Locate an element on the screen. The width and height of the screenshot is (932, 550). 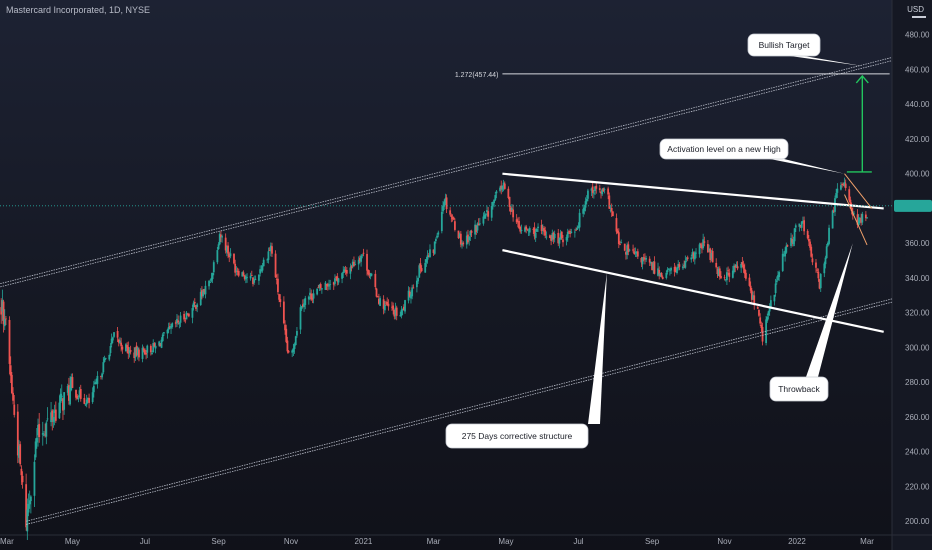
y-tick-label: 280.00 is located at coordinates (917, 382).